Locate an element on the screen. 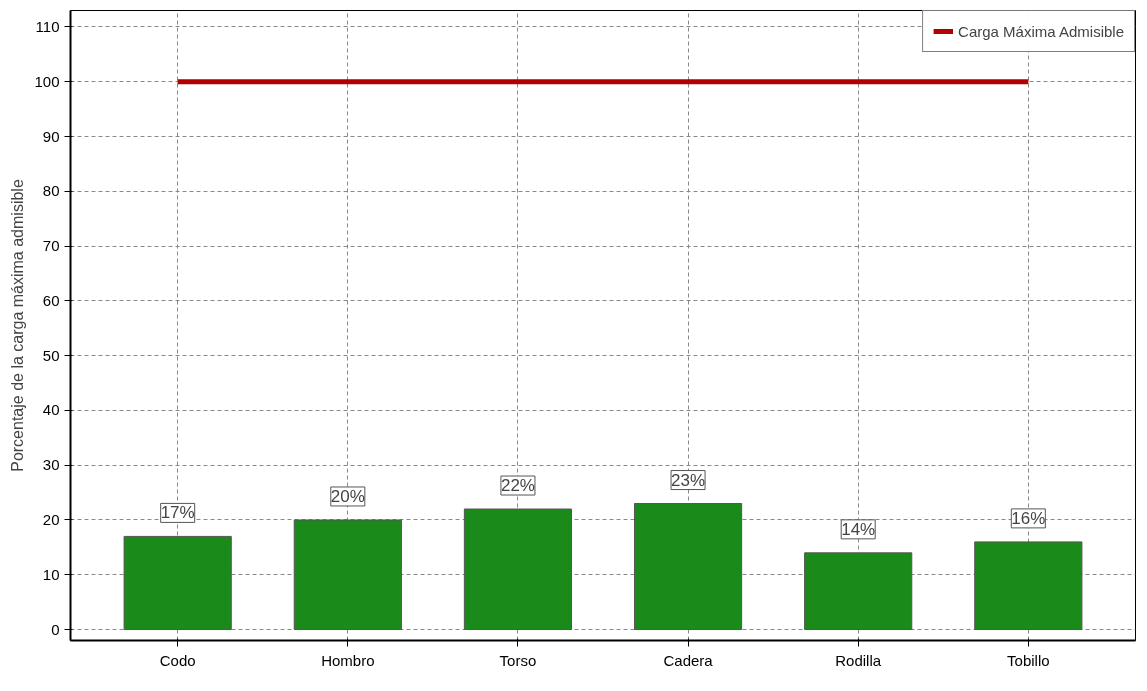 The width and height of the screenshot is (1147, 691). data-label: 14% is located at coordinates (858, 529).